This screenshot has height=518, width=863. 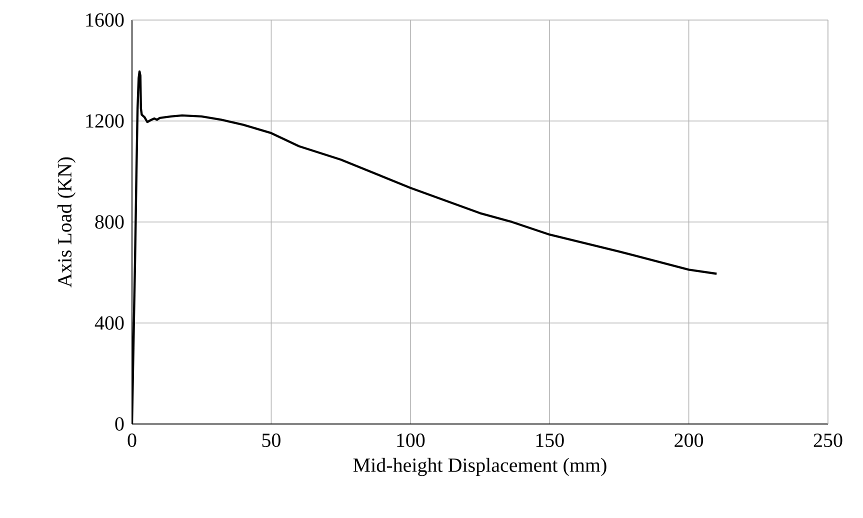 What do you see at coordinates (66, 222) in the screenshot?
I see `y-axis-title: Axis Load (KN)` at bounding box center [66, 222].